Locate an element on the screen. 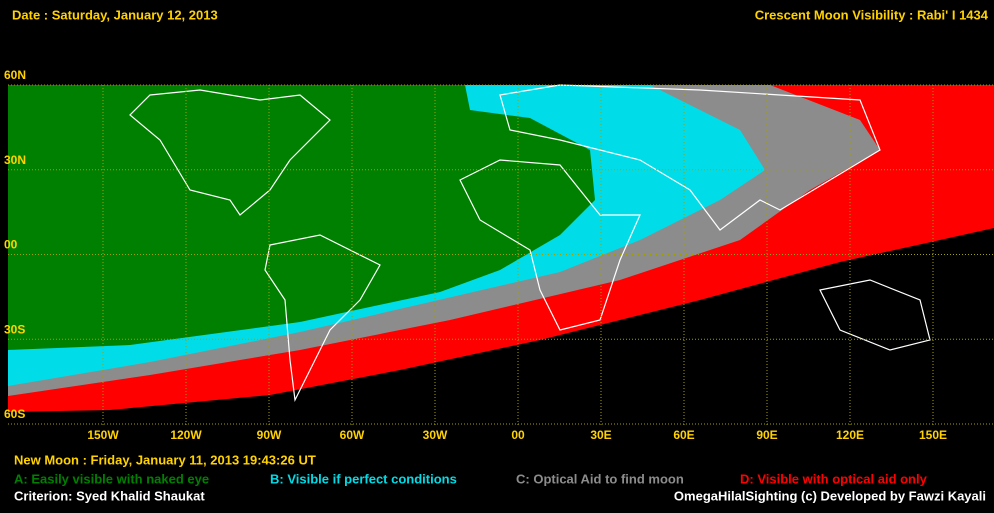 This screenshot has height=513, width=994. longitude-label: 150W is located at coordinates (103, 435).